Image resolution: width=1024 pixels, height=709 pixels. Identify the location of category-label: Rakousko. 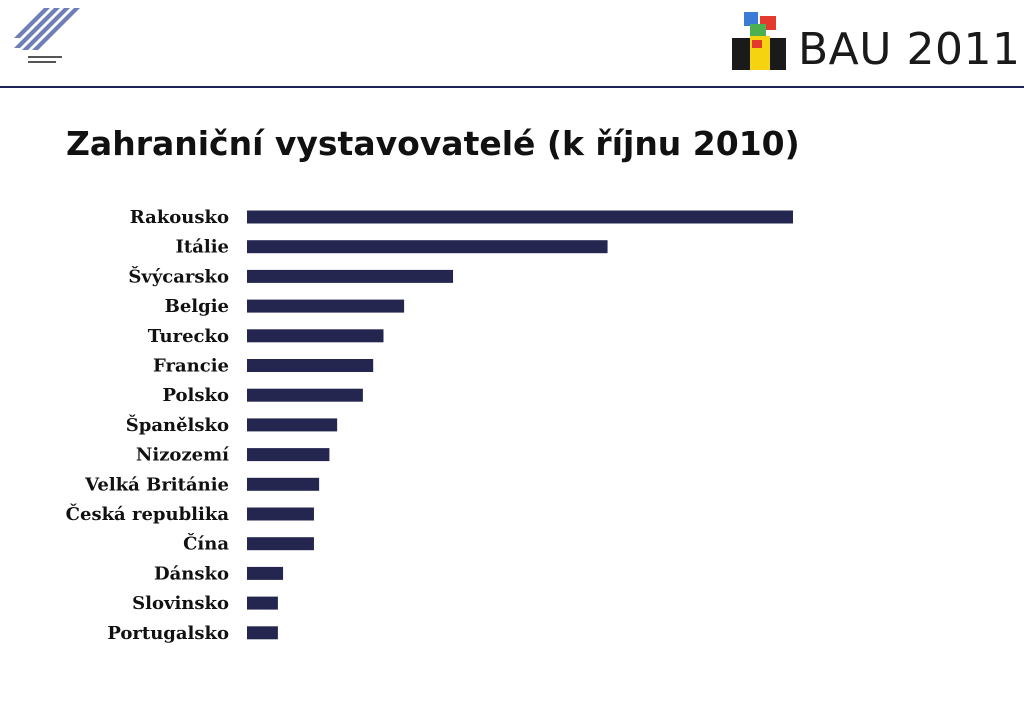
(179, 217).